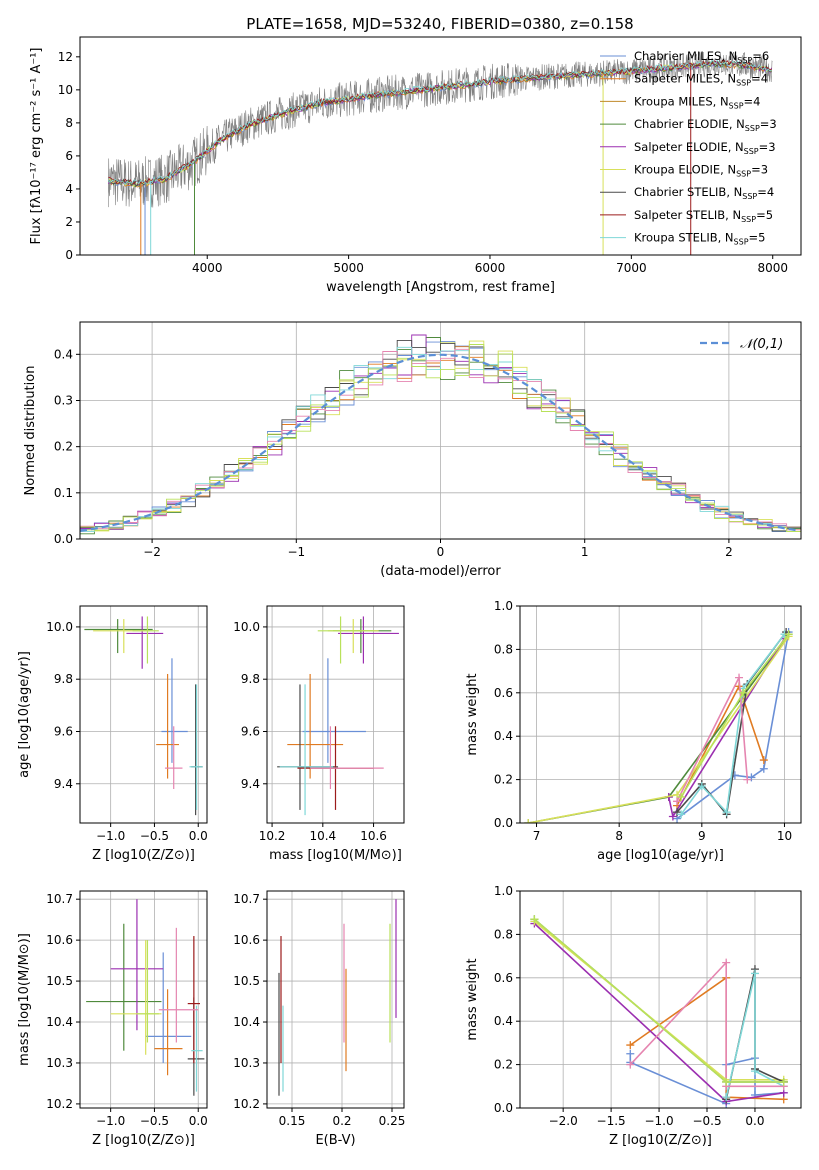 This screenshot has width=819, height=1170. I want to click on x-tick-label: 10.4, so click(322, 836).